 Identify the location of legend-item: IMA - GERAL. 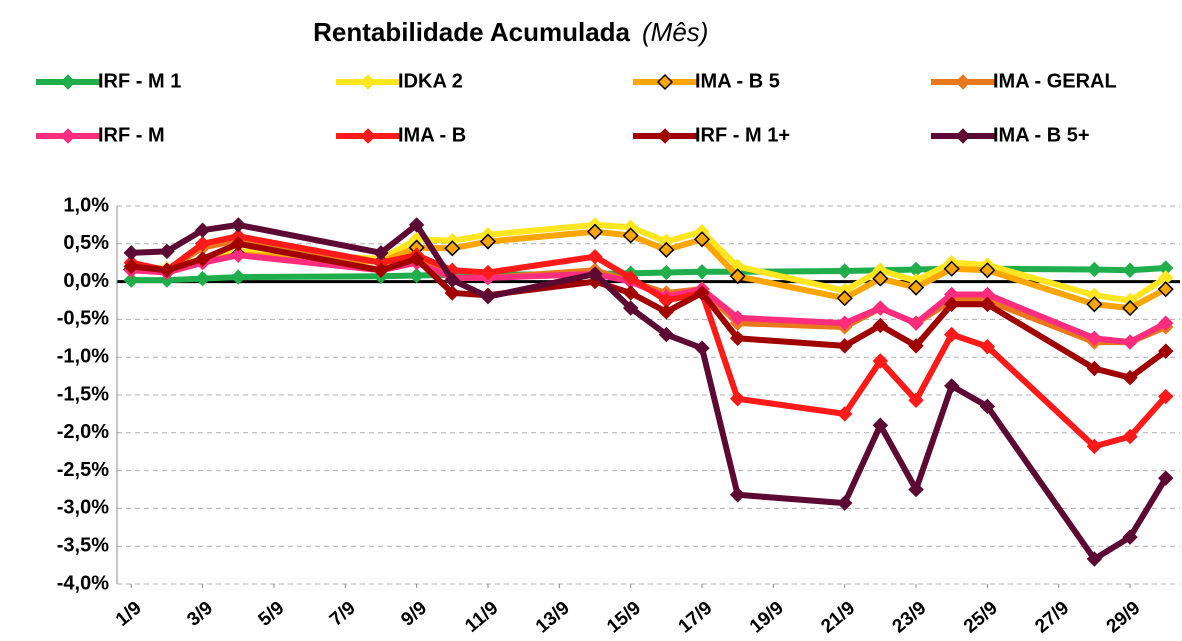
(1024, 81).